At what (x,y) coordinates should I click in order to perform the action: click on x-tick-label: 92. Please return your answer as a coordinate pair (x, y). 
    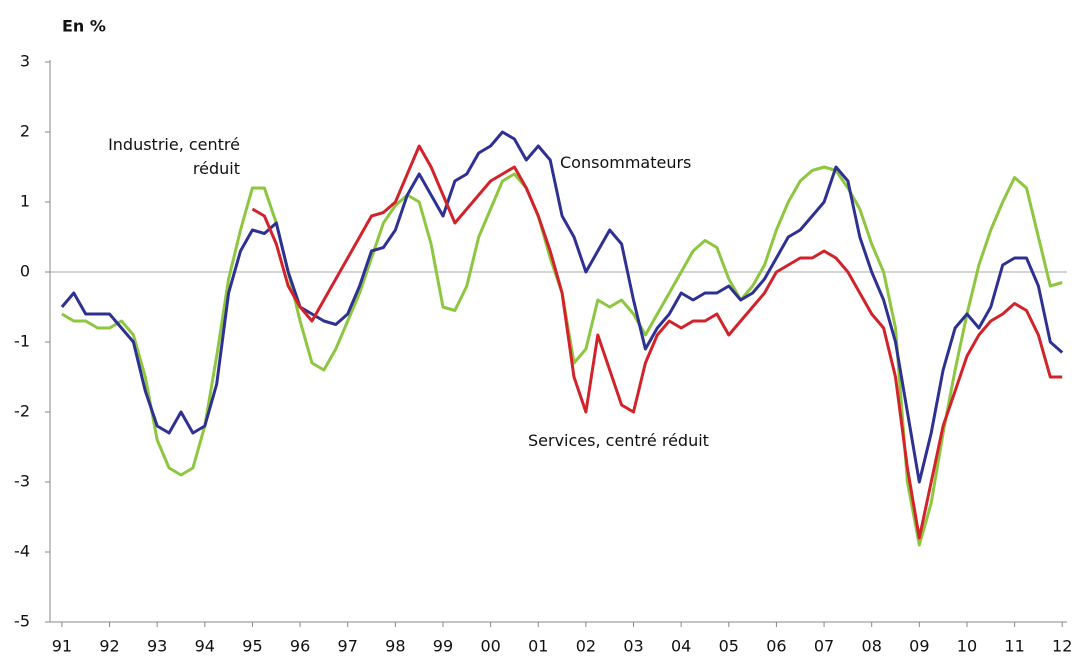
    Looking at the image, I should click on (109, 646).